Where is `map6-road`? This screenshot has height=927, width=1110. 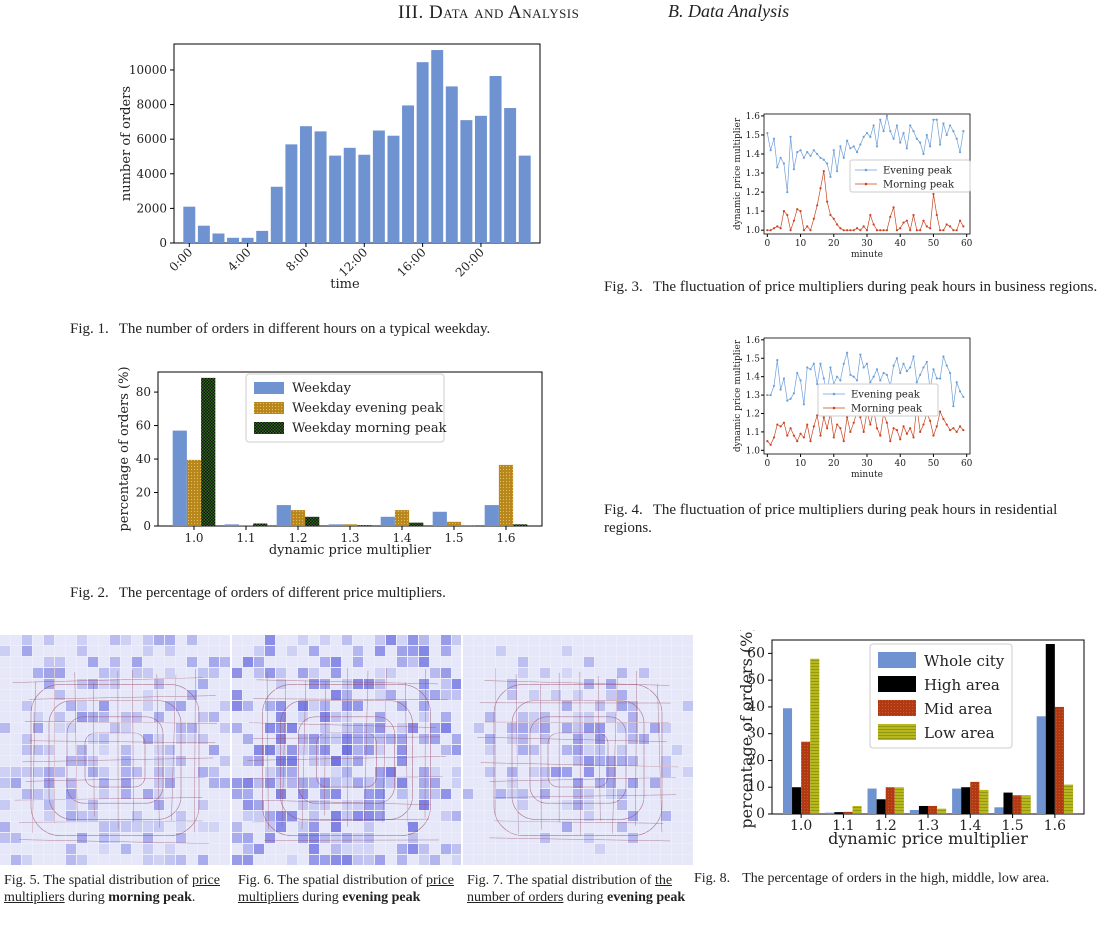
map6-road is located at coordinates (384, 745).